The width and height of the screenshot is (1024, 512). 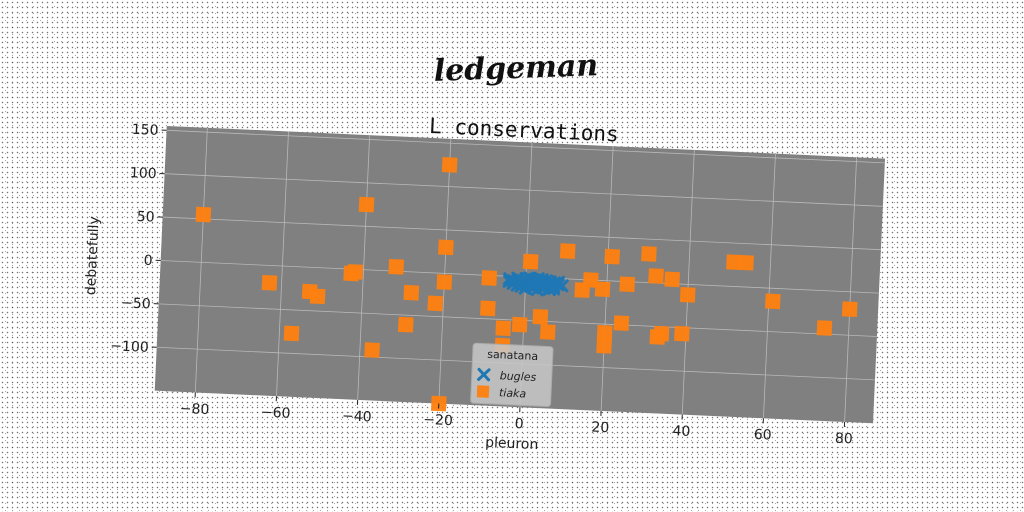 What do you see at coordinates (357, 416) in the screenshot?
I see `x-tick-label: −40` at bounding box center [357, 416].